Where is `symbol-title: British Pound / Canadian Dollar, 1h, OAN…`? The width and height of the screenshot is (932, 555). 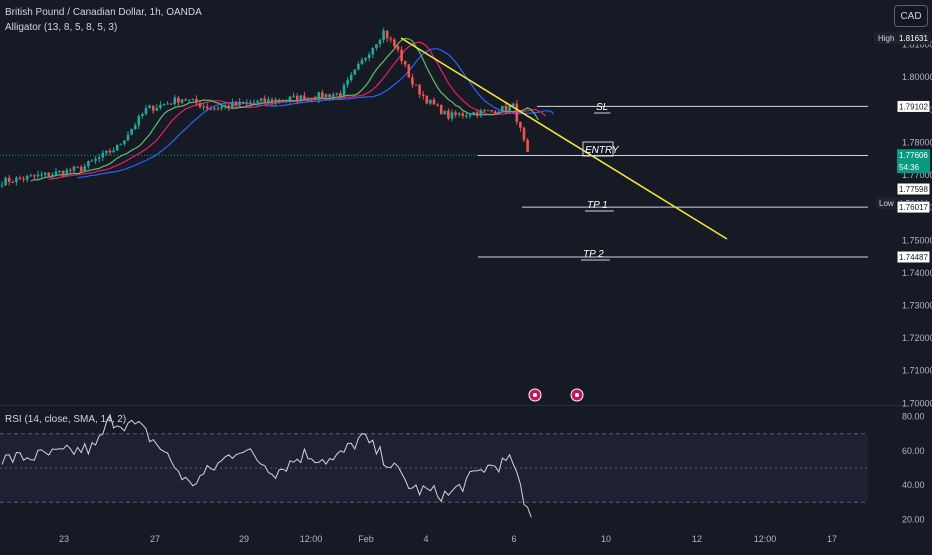
symbol-title: British Pound / Canadian Dollar, 1h, OAN… is located at coordinates (103, 12).